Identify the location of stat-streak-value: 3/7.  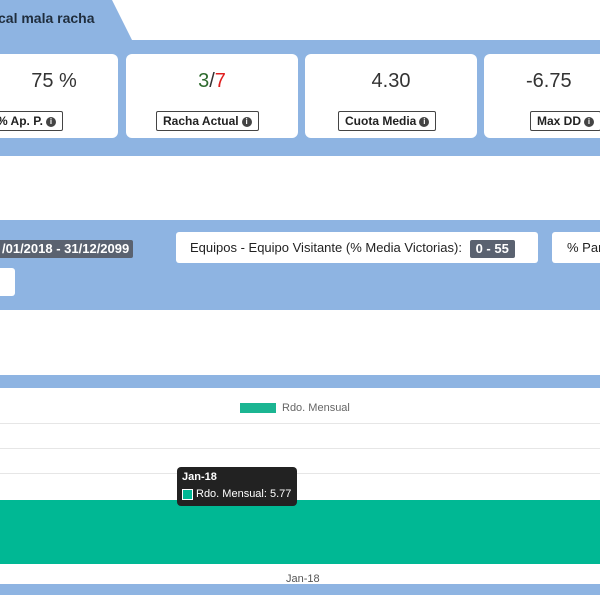
(212, 81).